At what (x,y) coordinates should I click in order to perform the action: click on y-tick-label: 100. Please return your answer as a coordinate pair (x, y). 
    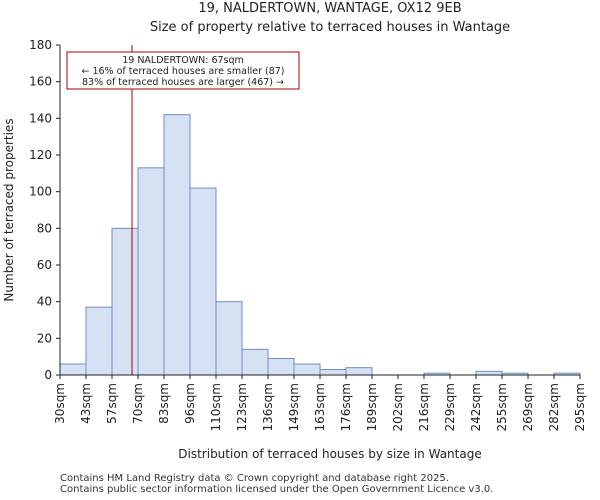
    Looking at the image, I should click on (40, 192).